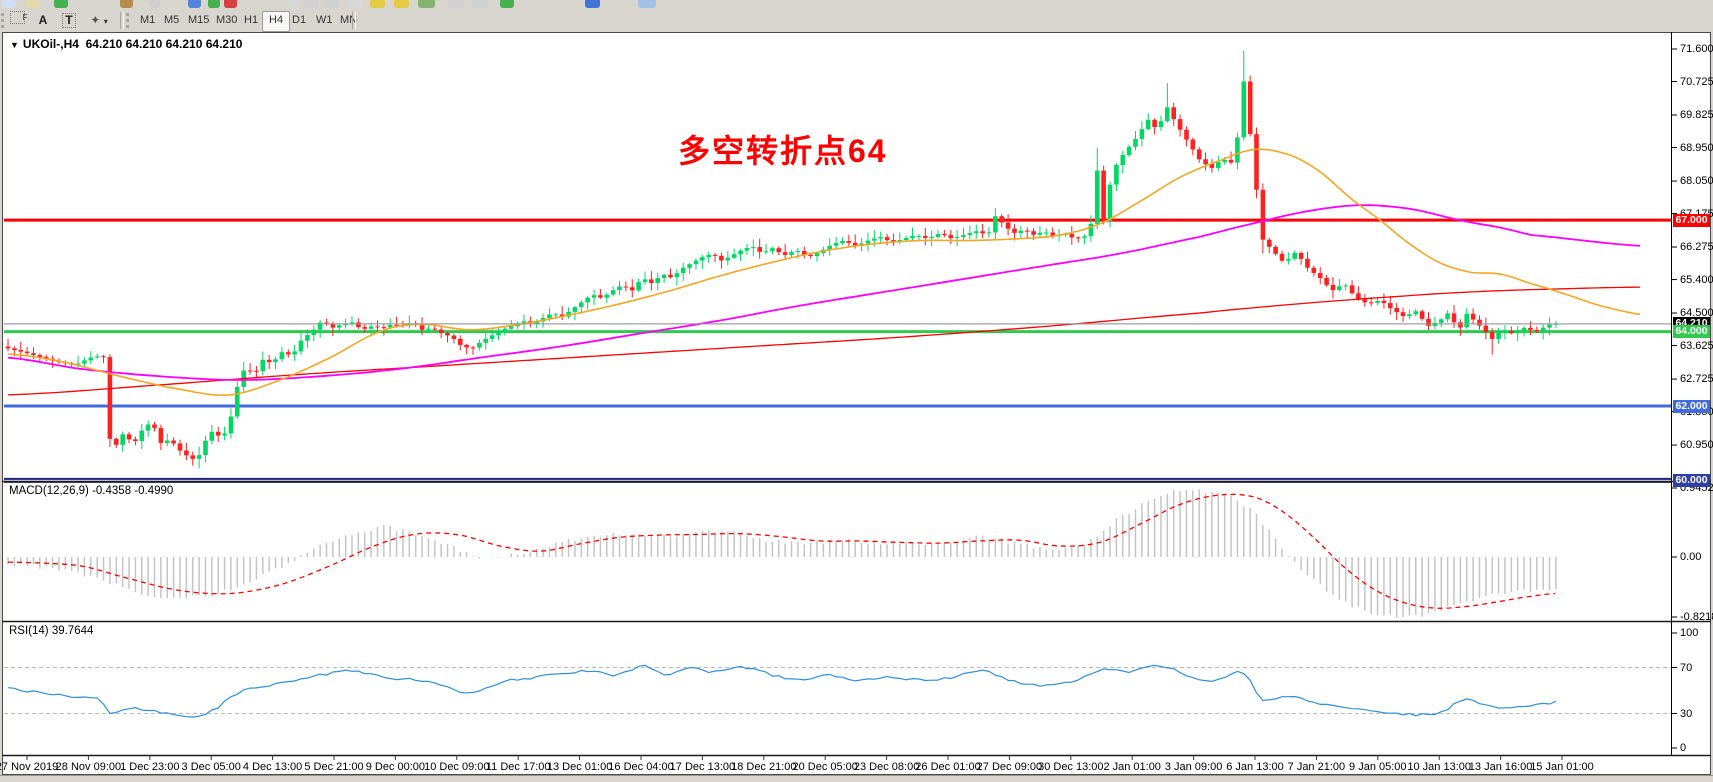 The image size is (1713, 782). I want to click on price-badge-67.000: 67.000, so click(1691, 220).